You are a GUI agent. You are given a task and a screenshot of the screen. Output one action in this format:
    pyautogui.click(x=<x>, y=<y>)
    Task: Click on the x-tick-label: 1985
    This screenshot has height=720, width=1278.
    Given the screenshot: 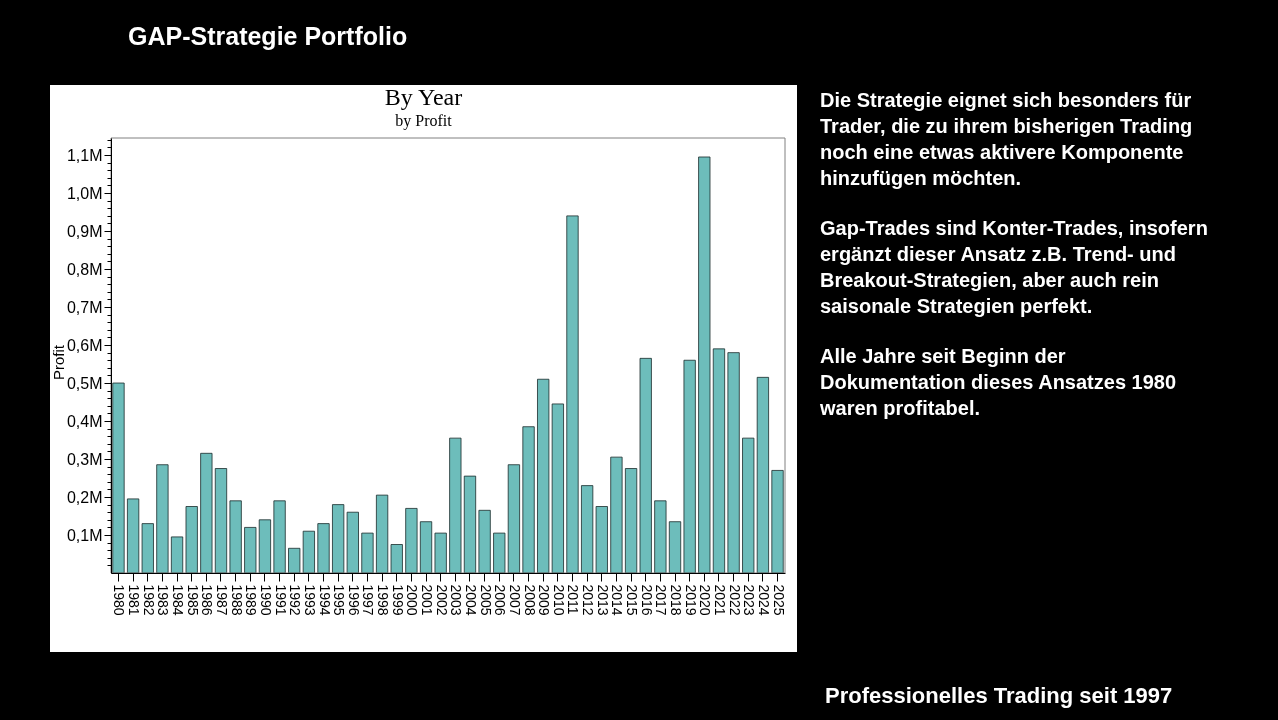 What is the action you would take?
    pyautogui.click(x=192, y=600)
    